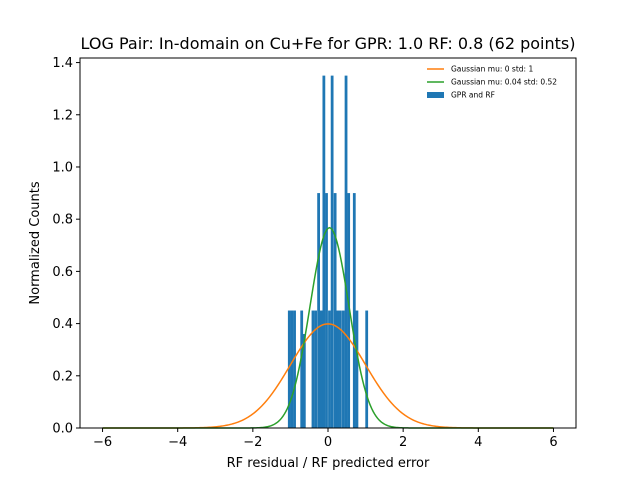  I want to click on y-tick-label: 0.0, so click(62, 429).